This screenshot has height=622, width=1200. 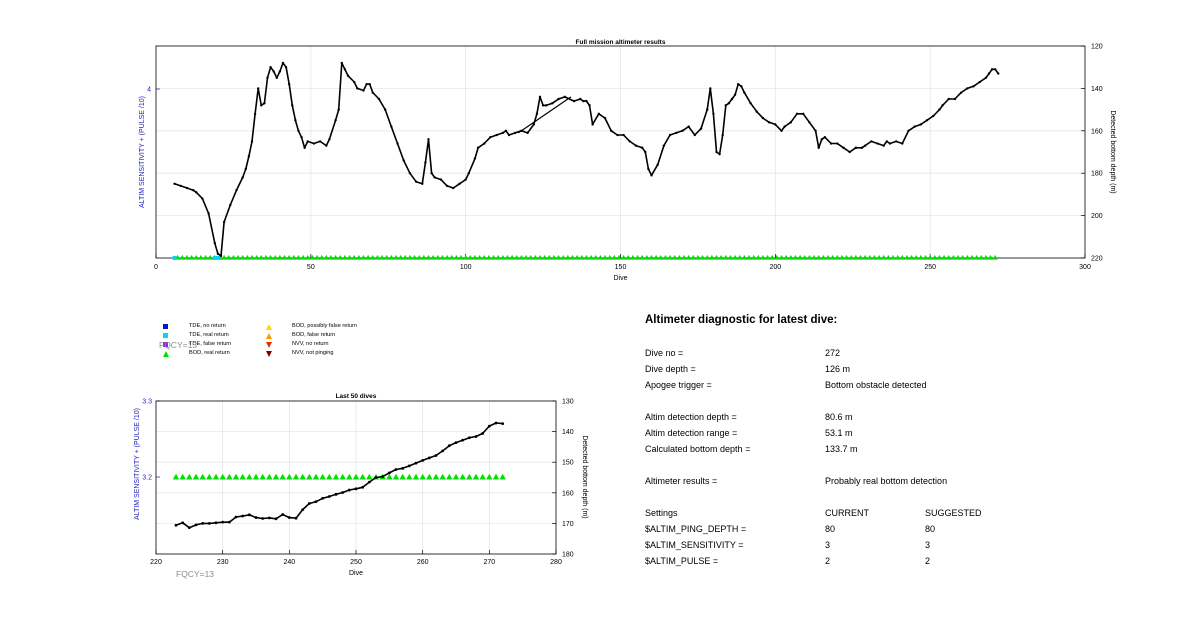 What do you see at coordinates (356, 396) in the screenshot?
I see `chart-title-last50: Last 50 dives` at bounding box center [356, 396].